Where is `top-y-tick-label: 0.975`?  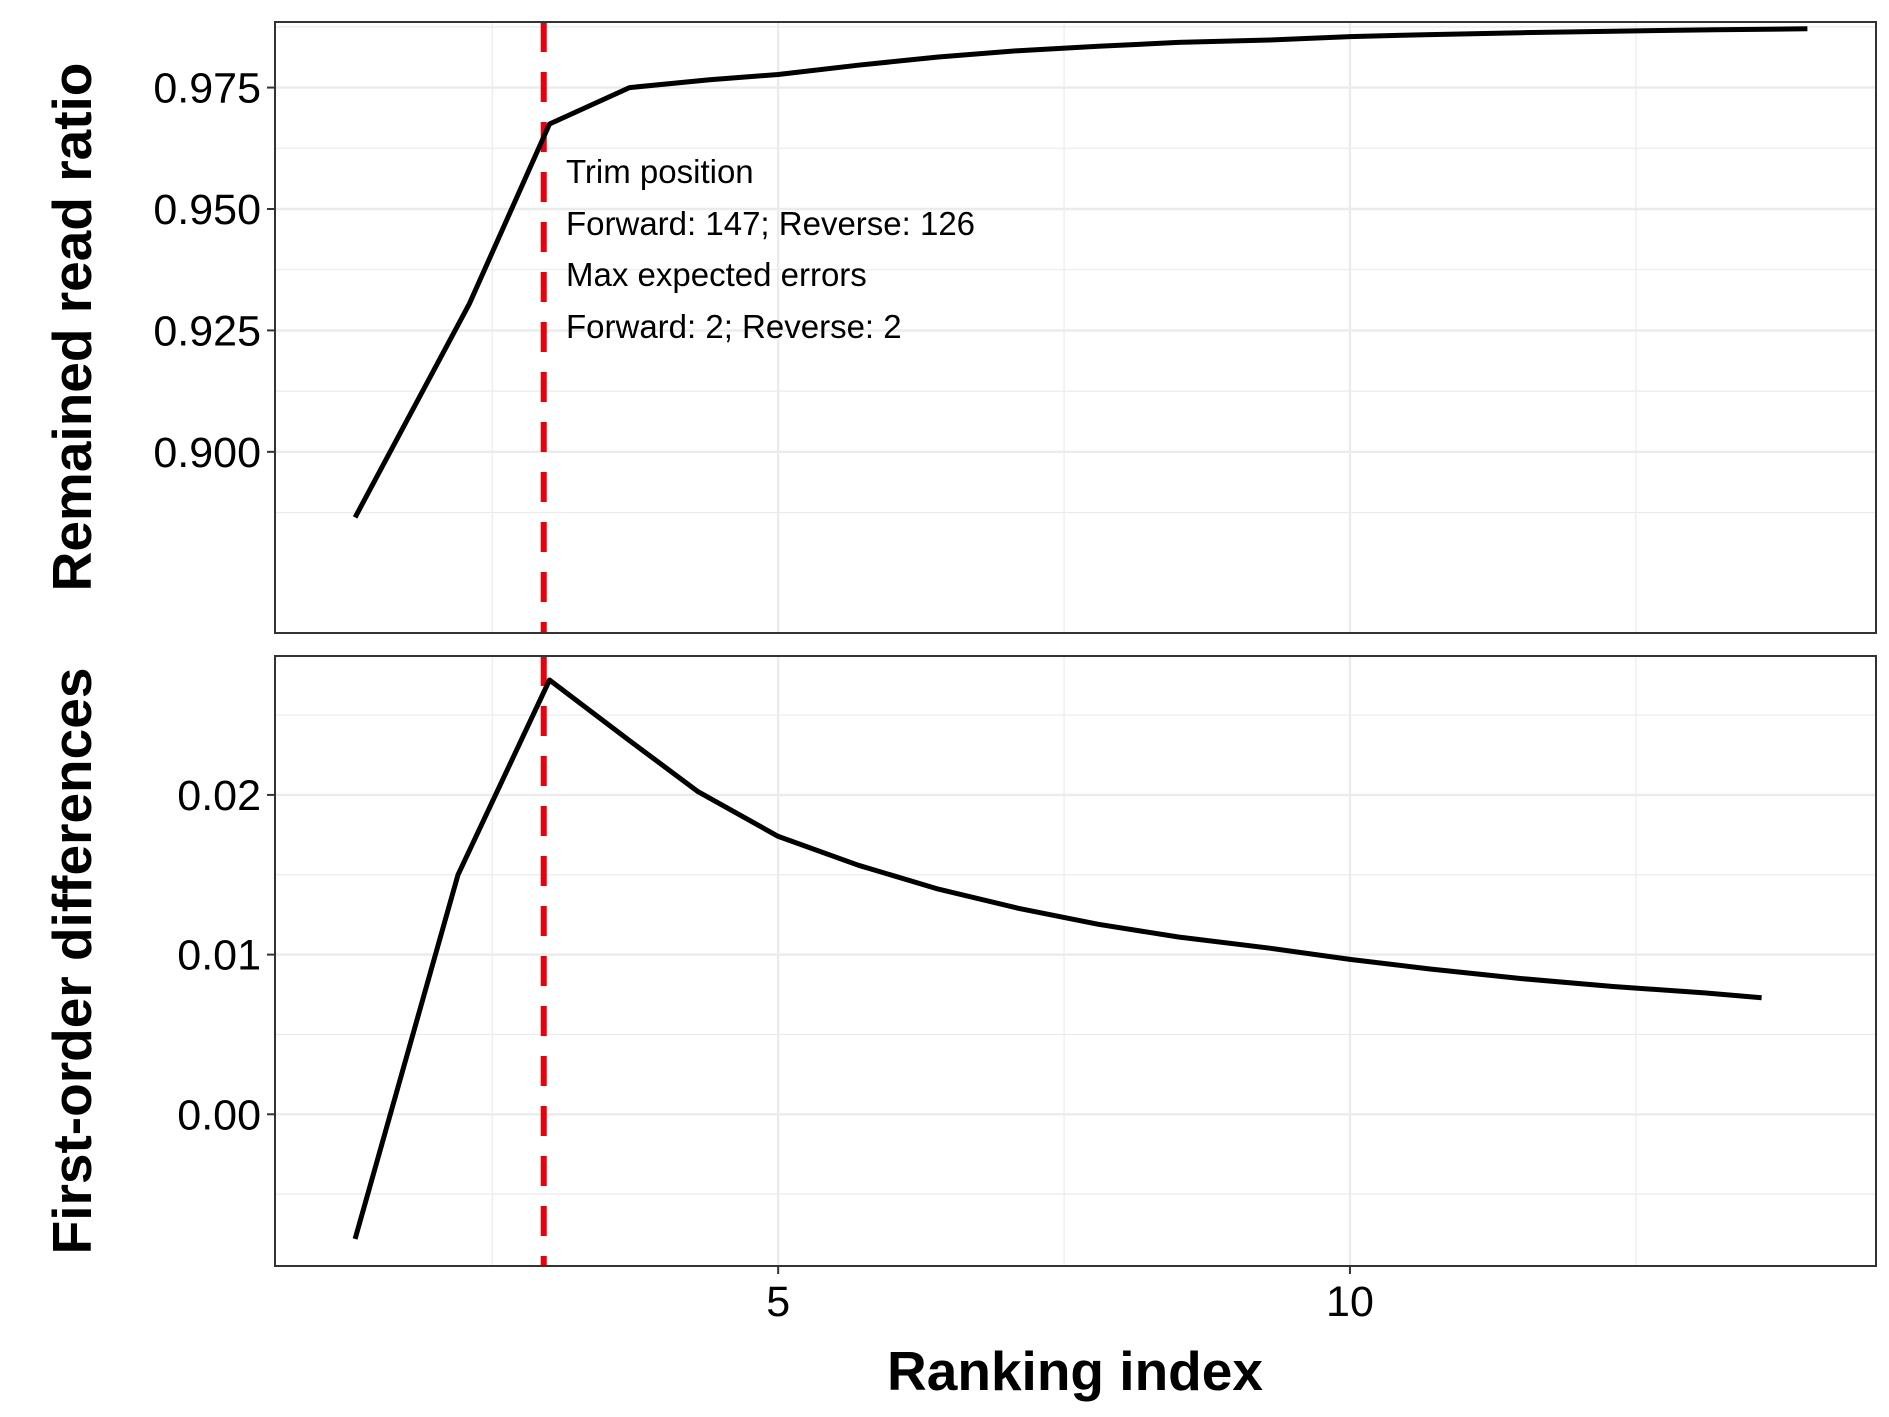
top-y-tick-label: 0.975 is located at coordinates (207, 89).